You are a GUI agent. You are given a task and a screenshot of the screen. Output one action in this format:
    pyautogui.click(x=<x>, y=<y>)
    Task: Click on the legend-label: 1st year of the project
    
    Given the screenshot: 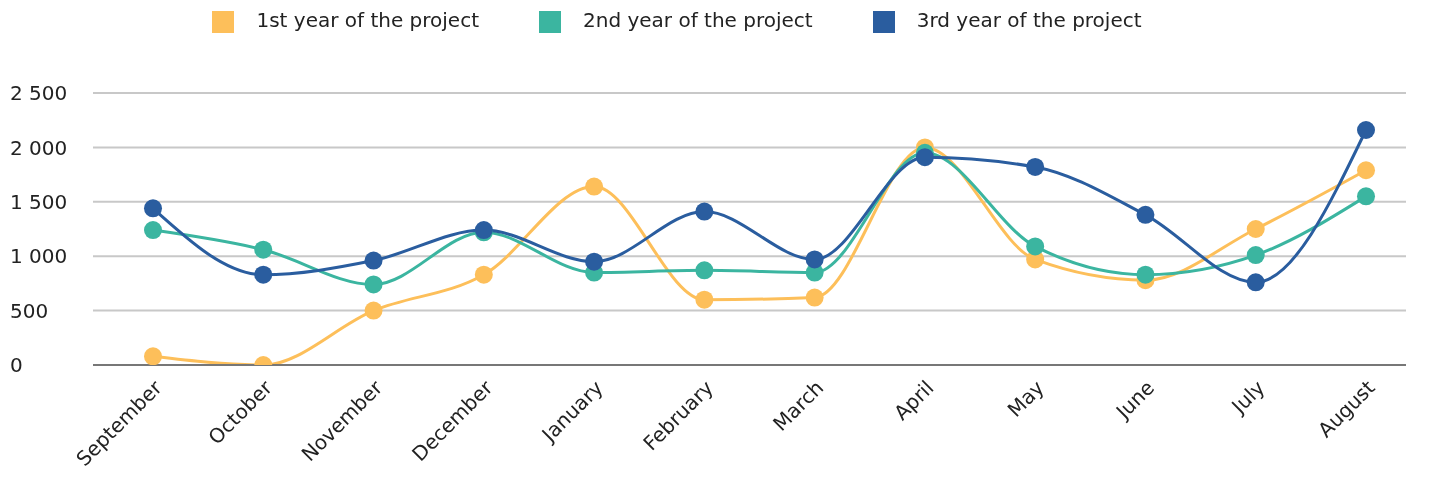 What is the action you would take?
    pyautogui.click(x=368, y=20)
    